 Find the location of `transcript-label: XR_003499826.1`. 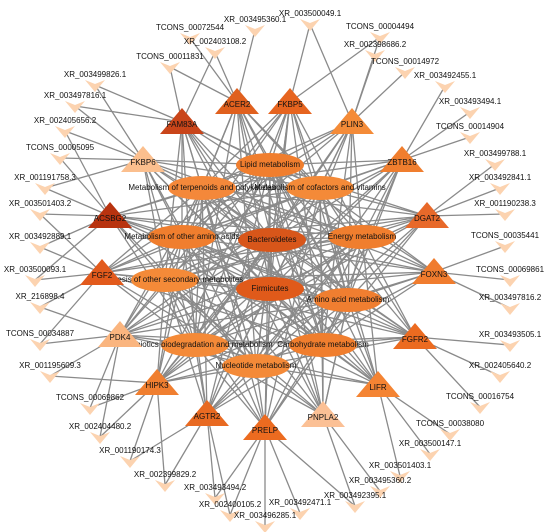

transcript-label: XR_003499826.1 is located at coordinates (95, 74).